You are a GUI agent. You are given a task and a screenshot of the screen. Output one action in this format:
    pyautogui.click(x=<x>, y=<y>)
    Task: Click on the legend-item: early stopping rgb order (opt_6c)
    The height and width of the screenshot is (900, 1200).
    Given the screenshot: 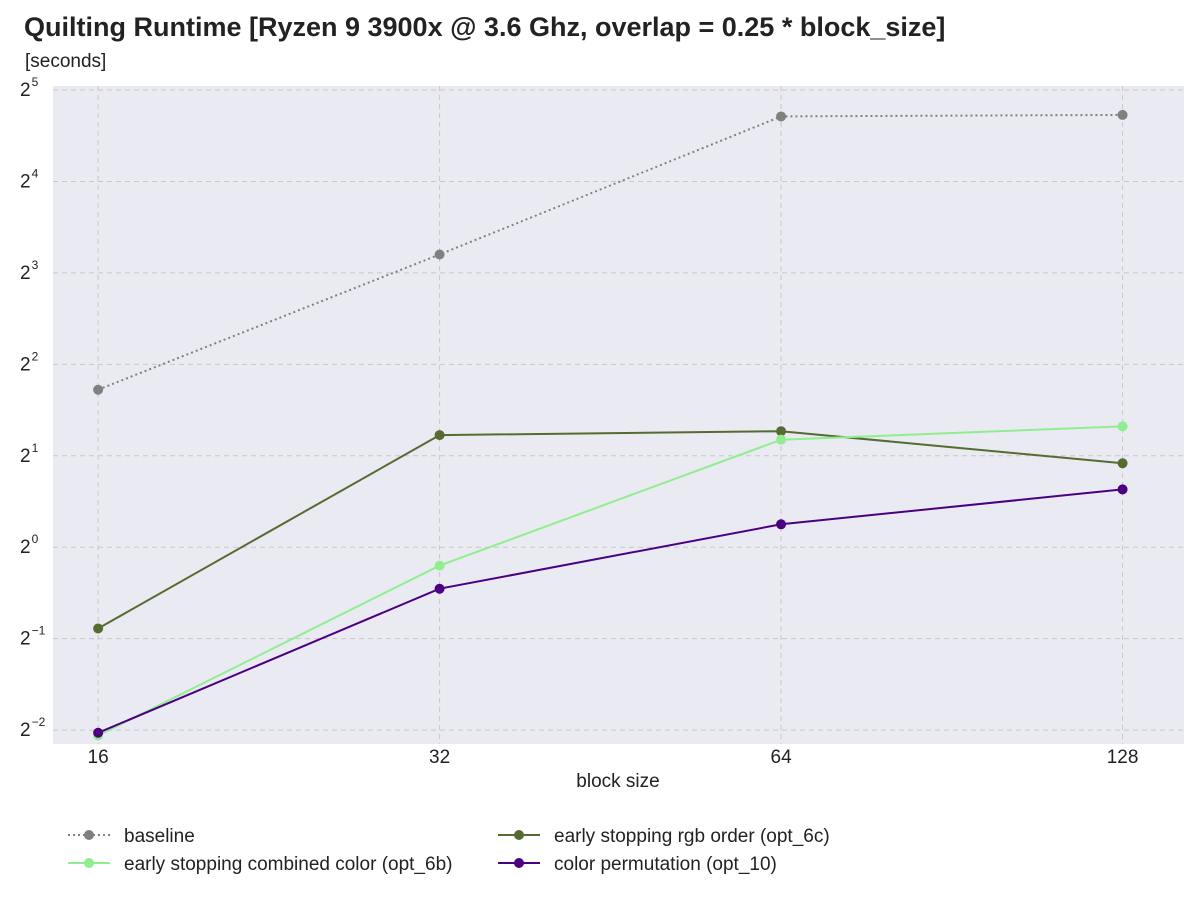 What is the action you would take?
    pyautogui.click(x=664, y=836)
    